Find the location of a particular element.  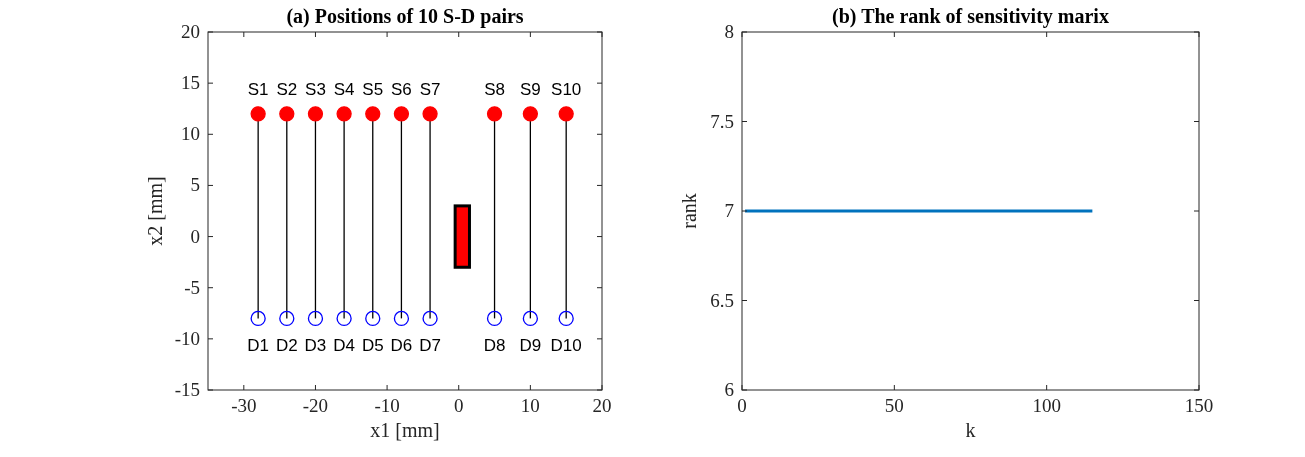

x-tick-label: -30 is located at coordinates (244, 405).